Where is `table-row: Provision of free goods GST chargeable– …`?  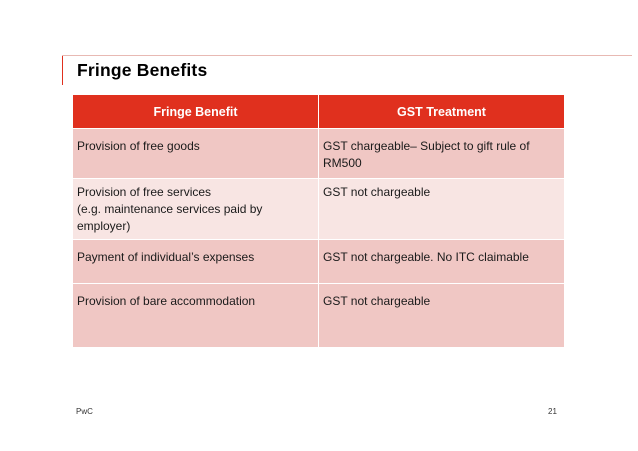
table-row: Provision of free goods GST chargeable– … is located at coordinates (318, 153).